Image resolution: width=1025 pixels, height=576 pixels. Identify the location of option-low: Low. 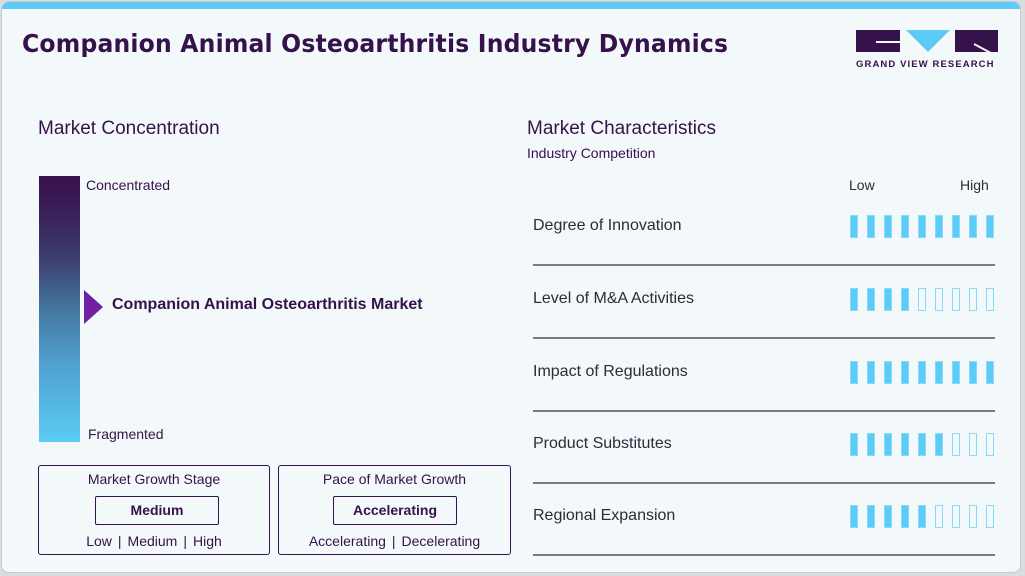
(99, 541).